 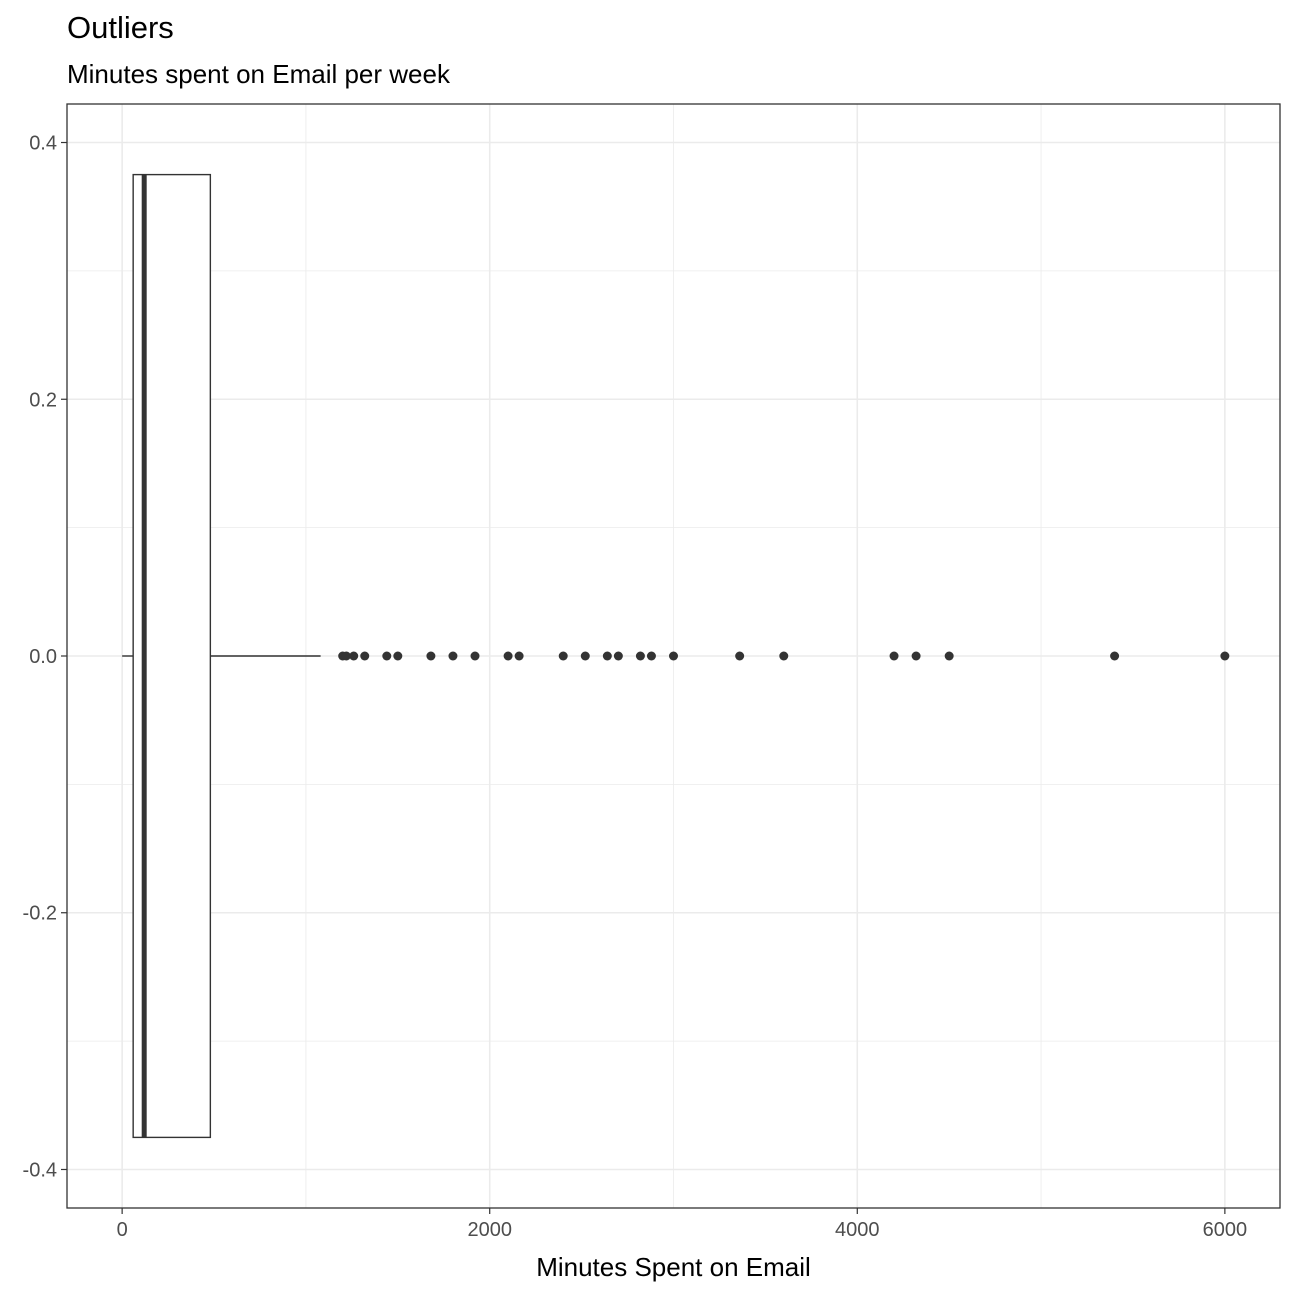 I want to click on x-tick-label: 6000, so click(x=1225, y=1230).